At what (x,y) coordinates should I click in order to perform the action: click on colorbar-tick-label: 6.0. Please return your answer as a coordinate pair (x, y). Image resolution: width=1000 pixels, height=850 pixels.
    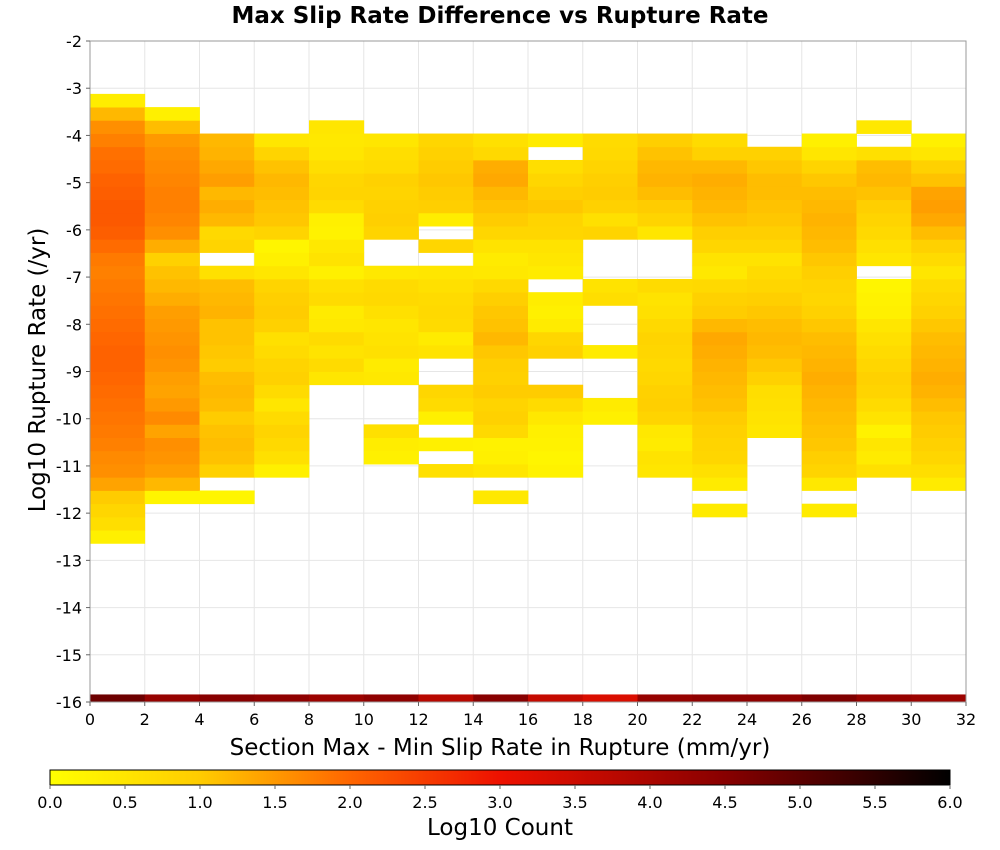
    Looking at the image, I should click on (949, 802).